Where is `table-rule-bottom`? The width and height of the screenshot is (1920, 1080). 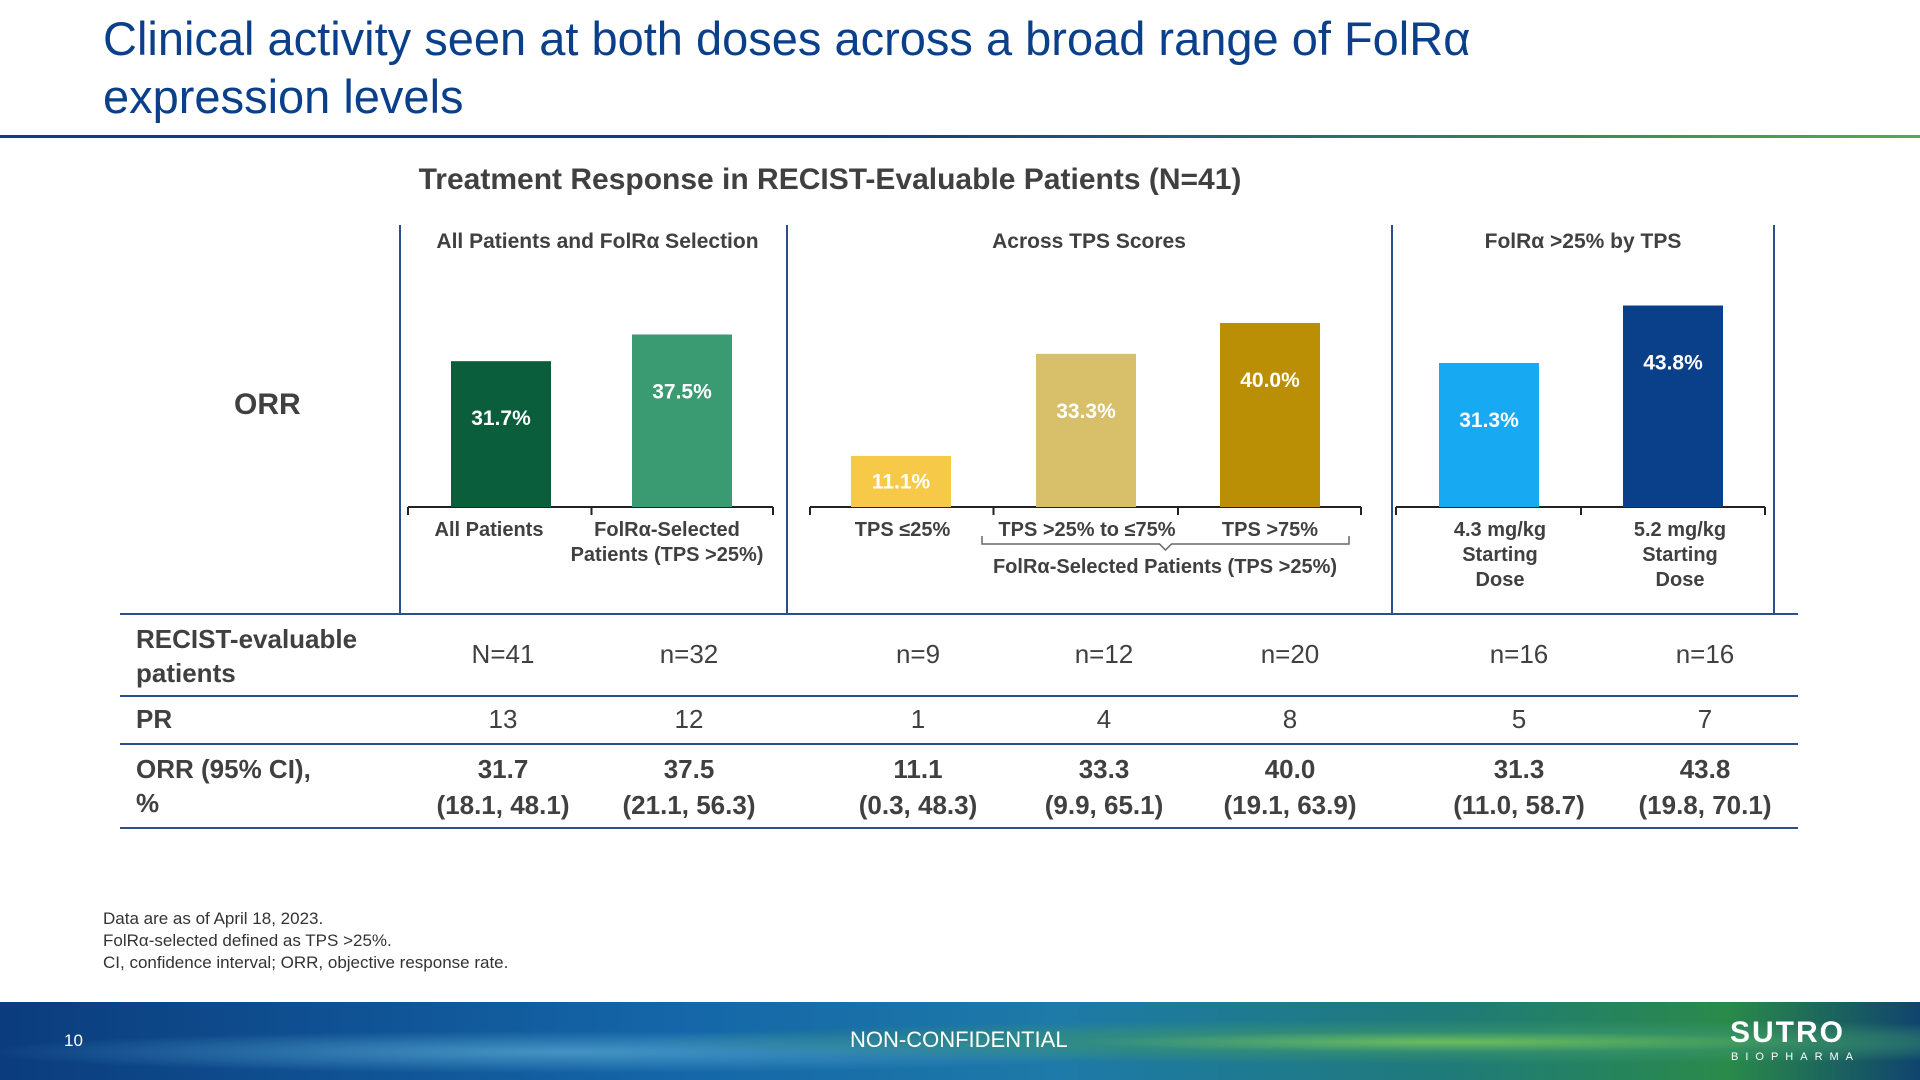
table-rule-bottom is located at coordinates (959, 828).